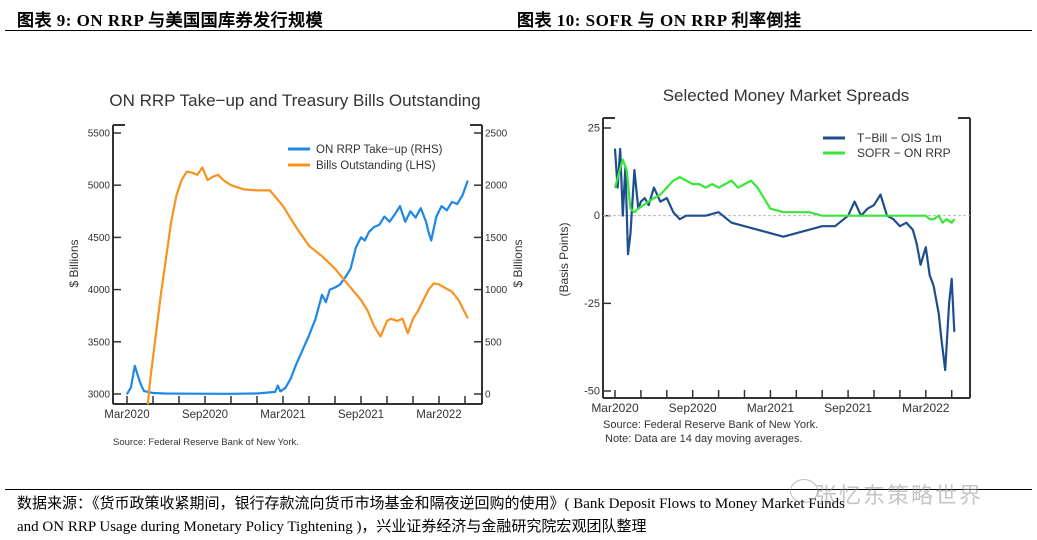 The height and width of the screenshot is (540, 1037). I want to click on y2-tick-label: 0, so click(488, 395).